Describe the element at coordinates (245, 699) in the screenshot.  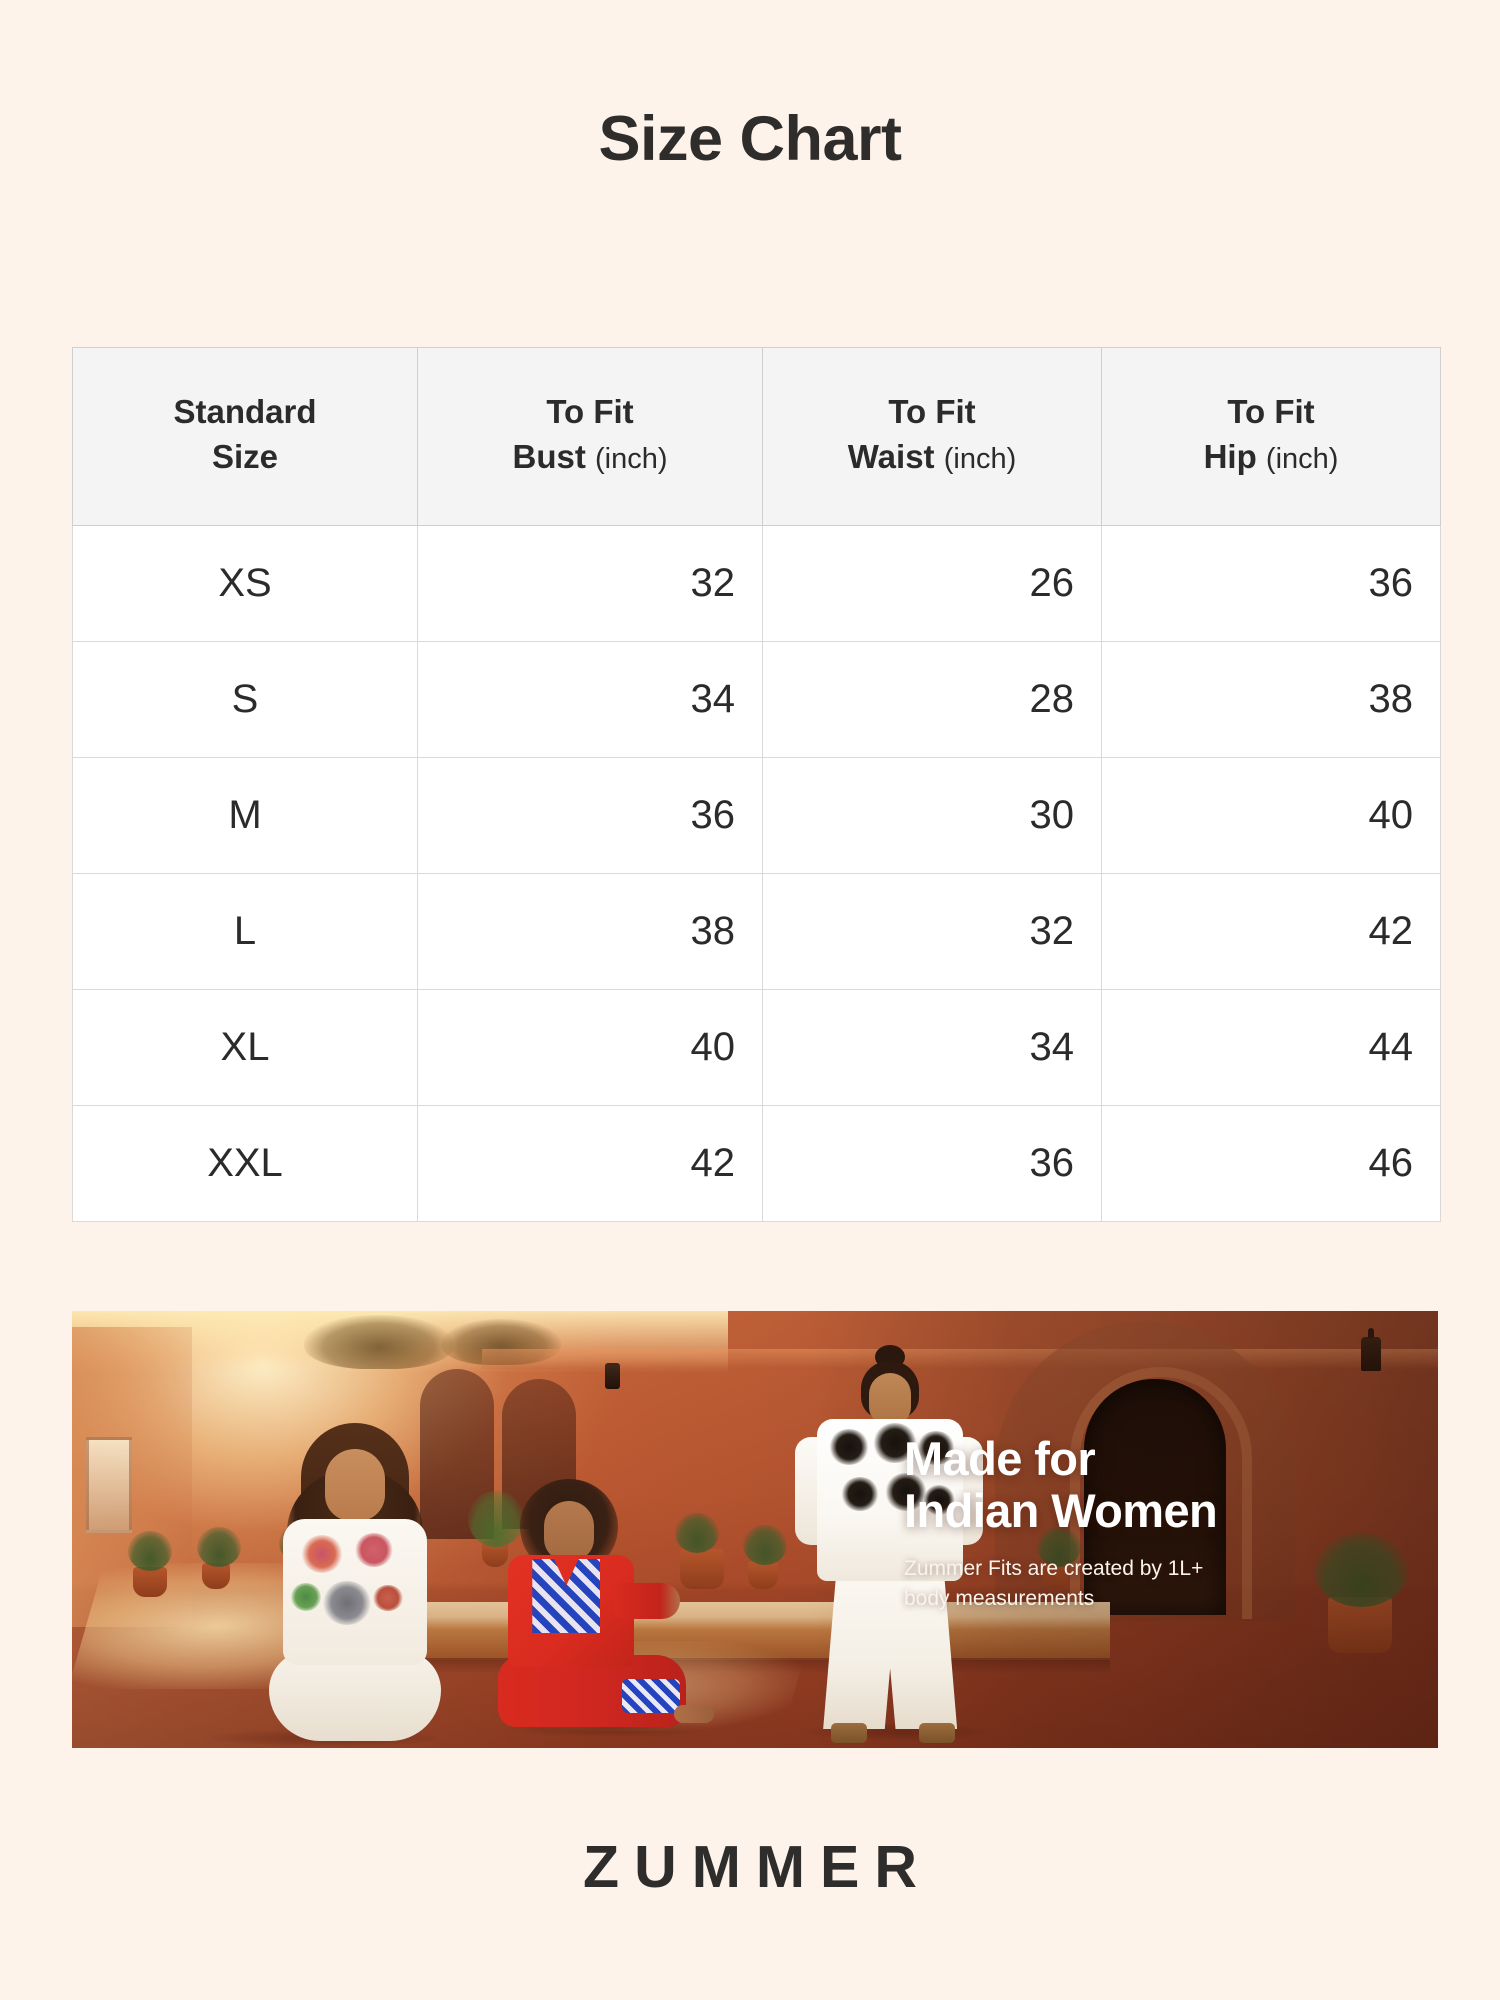
I see `cell-size: S` at that location.